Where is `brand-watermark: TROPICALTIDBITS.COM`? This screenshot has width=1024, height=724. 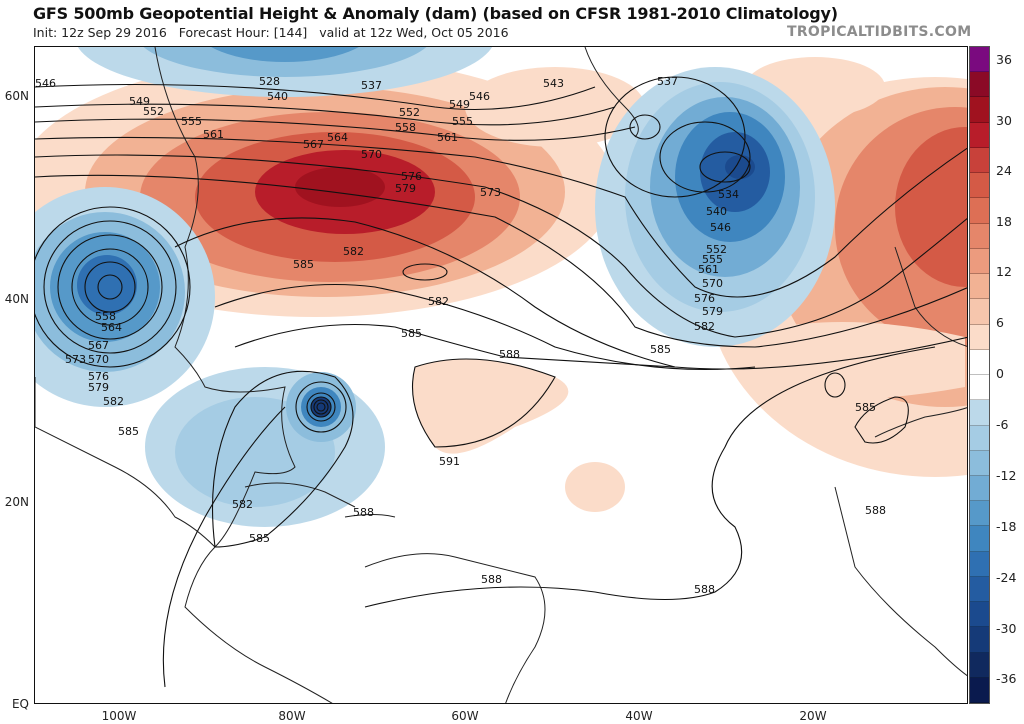
brand-watermark: TROPICALTIDBITS.COM is located at coordinates (879, 32).